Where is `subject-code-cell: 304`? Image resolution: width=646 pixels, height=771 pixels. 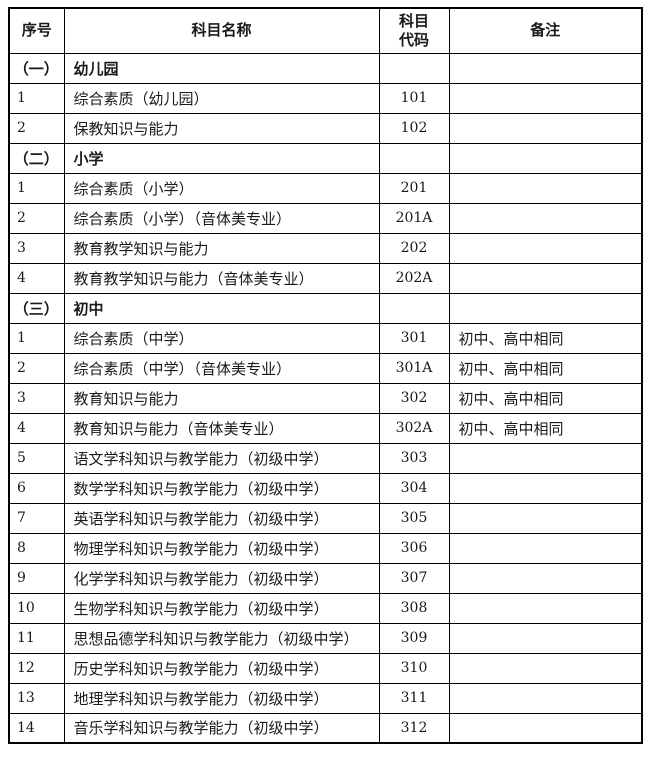 subject-code-cell: 304 is located at coordinates (414, 488).